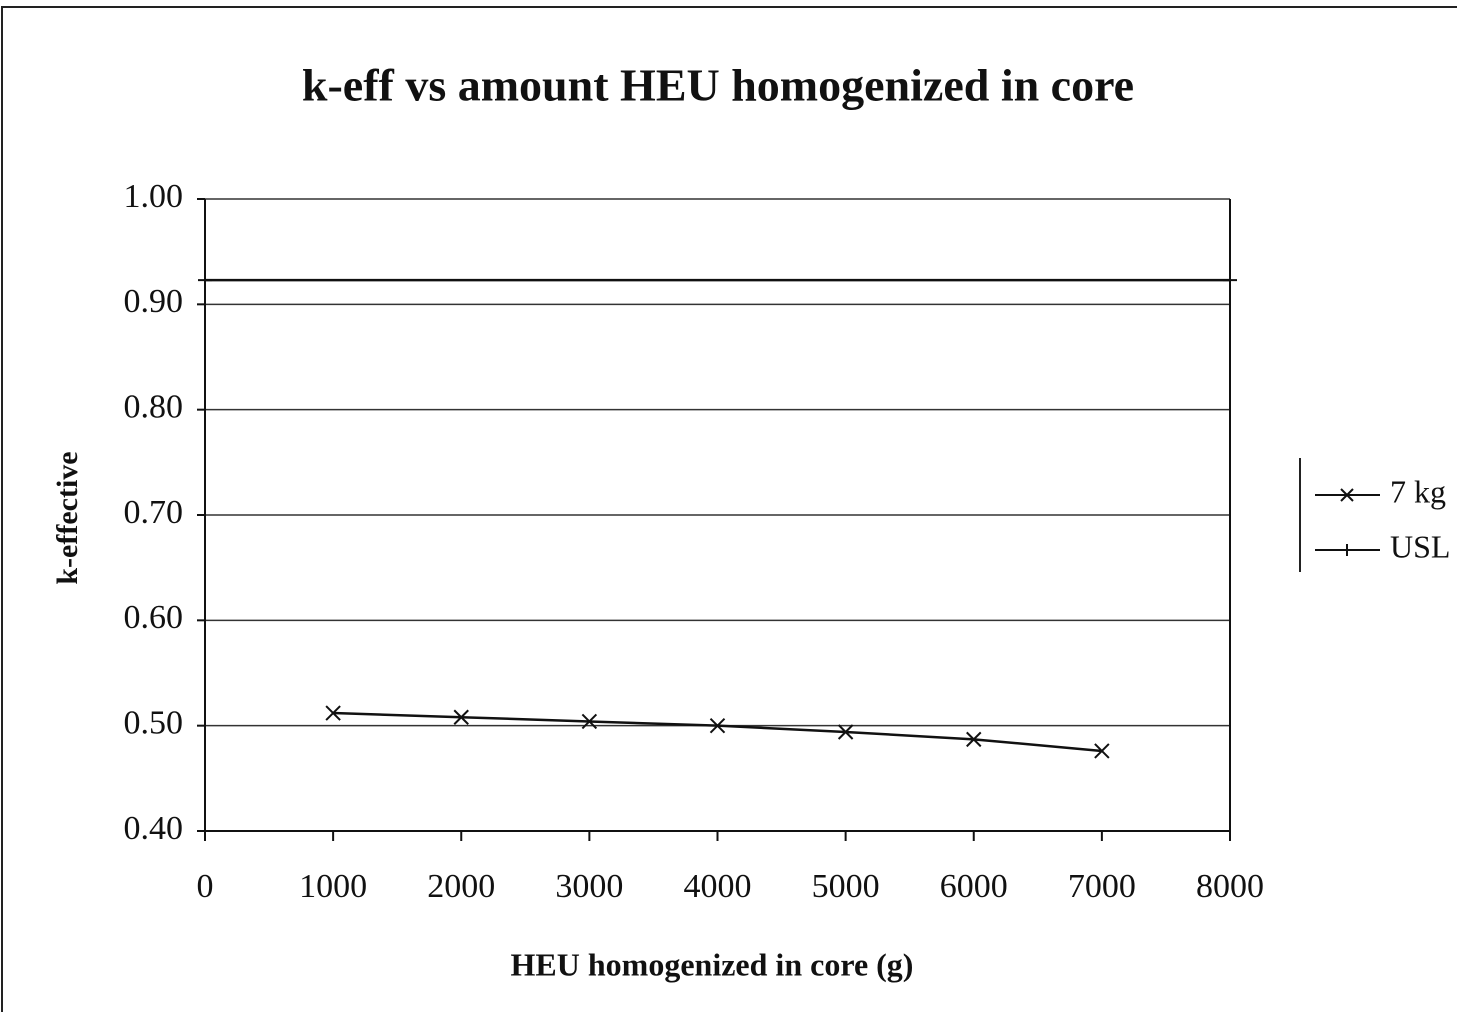  I want to click on y-tick-label: 0.80, so click(154, 406).